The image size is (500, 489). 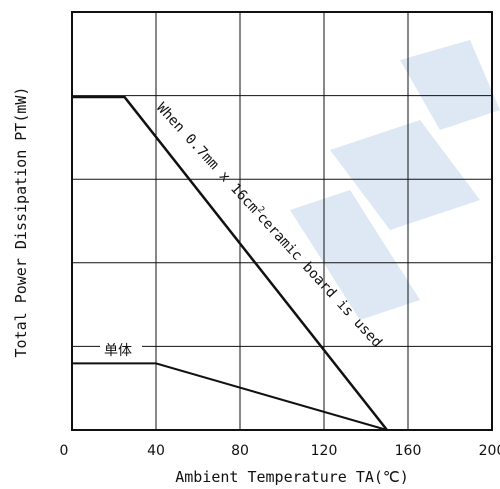 I want to click on x-tick-label-160: 160, so click(x=408, y=451).